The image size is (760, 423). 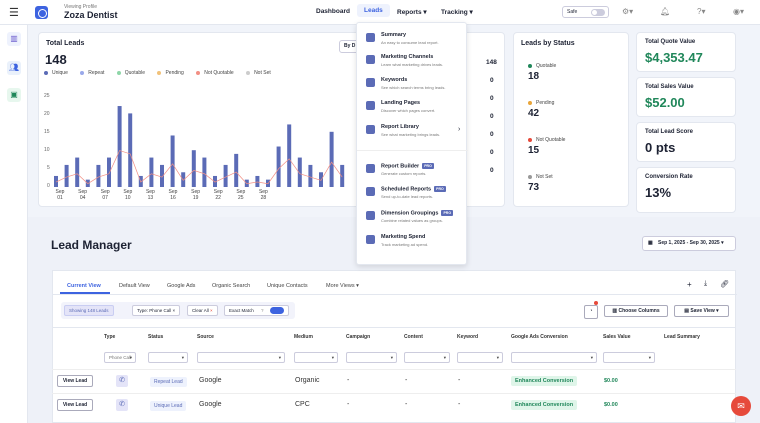 What do you see at coordinates (241, 357) in the screenshot?
I see `source-filter-select` at bounding box center [241, 357].